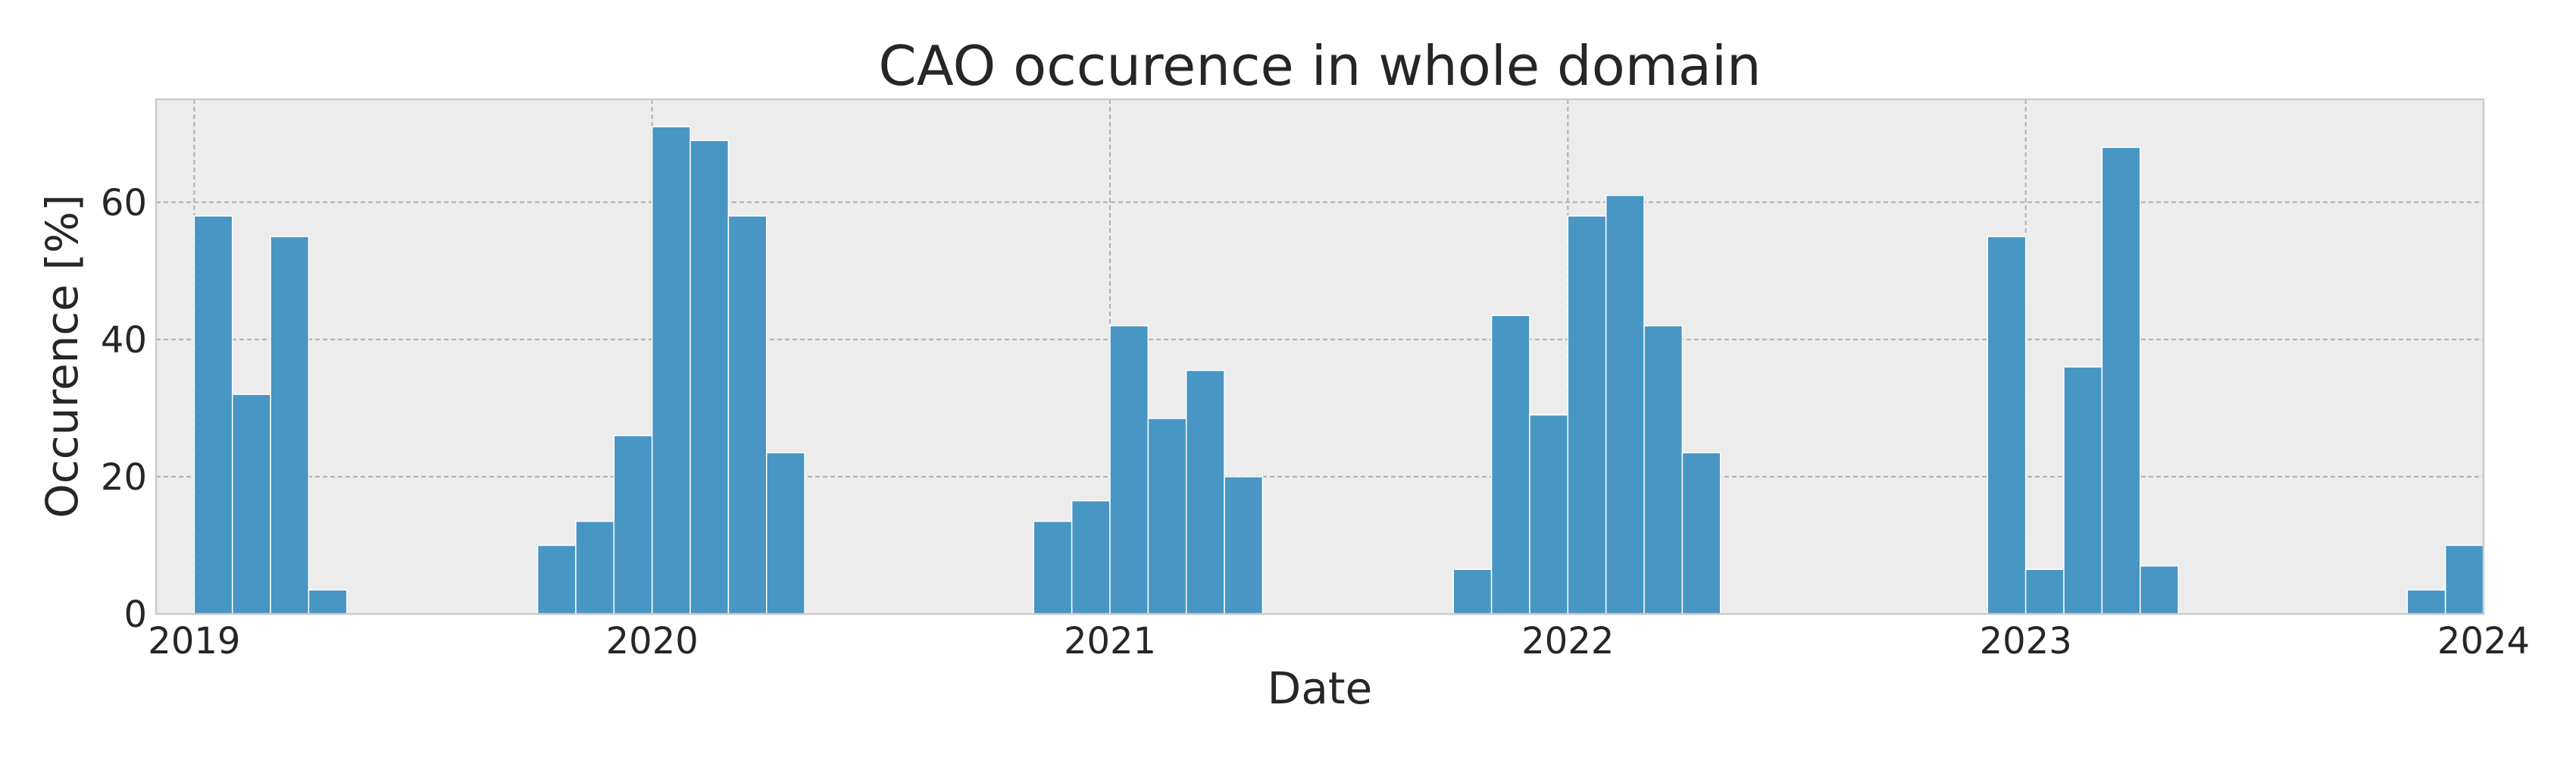  Describe the element at coordinates (135, 615) in the screenshot. I see `y-tick-label: 0` at that location.